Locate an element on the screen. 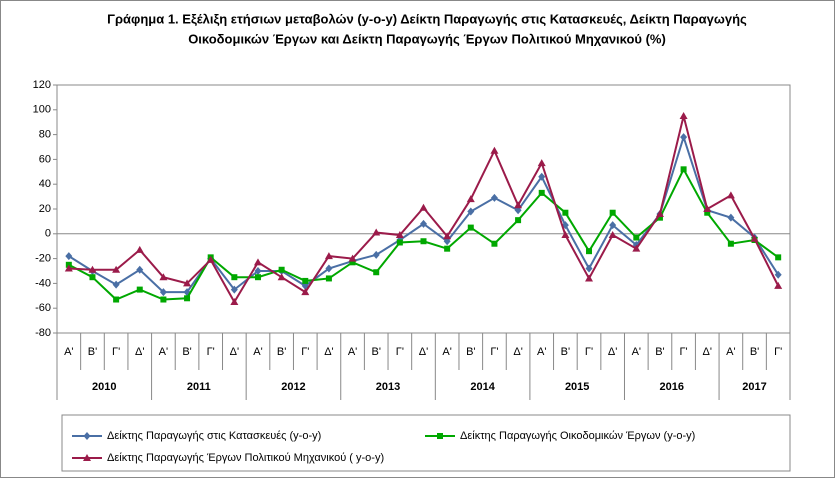  year-label: 2014 is located at coordinates (482, 387).